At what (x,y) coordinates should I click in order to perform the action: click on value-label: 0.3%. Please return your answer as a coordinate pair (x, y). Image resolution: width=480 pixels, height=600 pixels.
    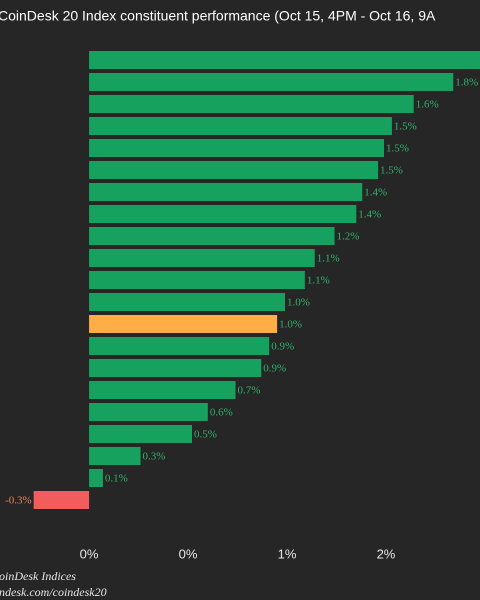
    Looking at the image, I should click on (154, 457).